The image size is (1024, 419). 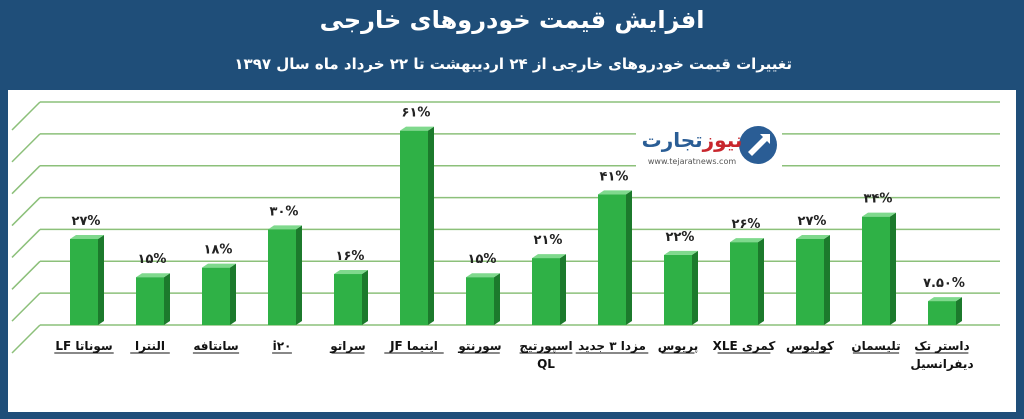 What do you see at coordinates (944, 283) in the screenshot?
I see `data-label: ۷.۵۰%` at bounding box center [944, 283].